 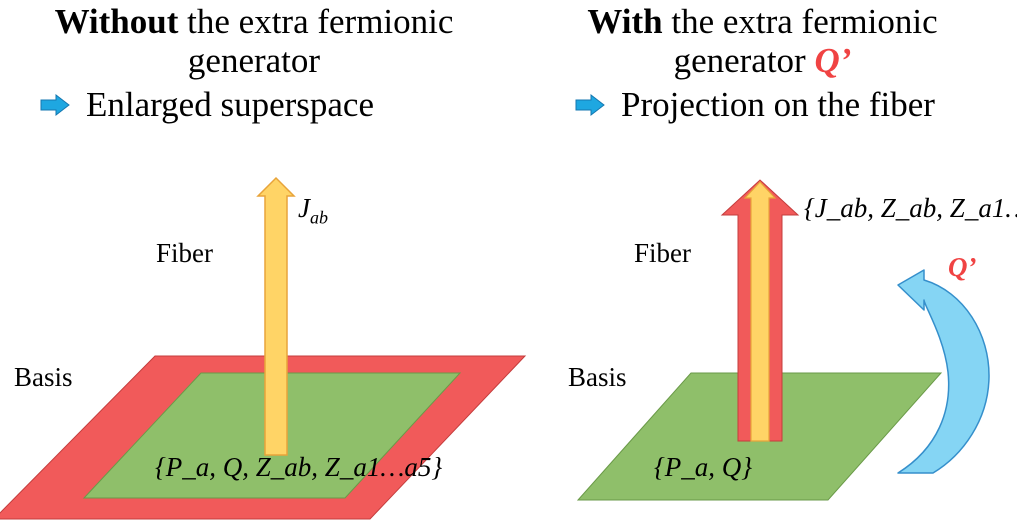 I want to click on left-heading-rest: the extra fermionic, so click(x=316, y=21).